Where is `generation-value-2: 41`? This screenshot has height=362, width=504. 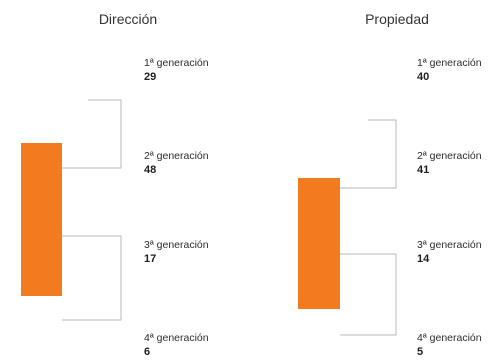
generation-value-2: 41 is located at coordinates (423, 170).